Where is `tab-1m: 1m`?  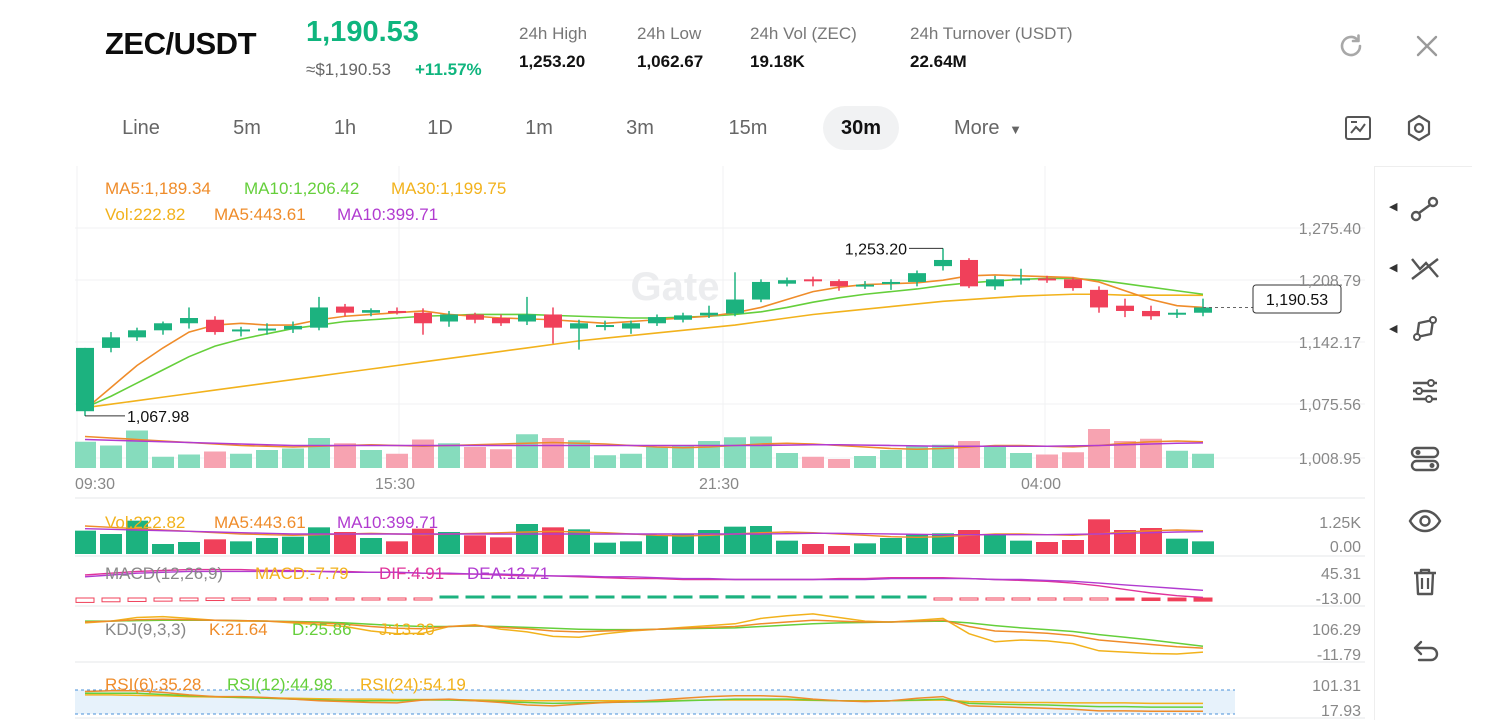
tab-1m: 1m is located at coordinates (539, 128).